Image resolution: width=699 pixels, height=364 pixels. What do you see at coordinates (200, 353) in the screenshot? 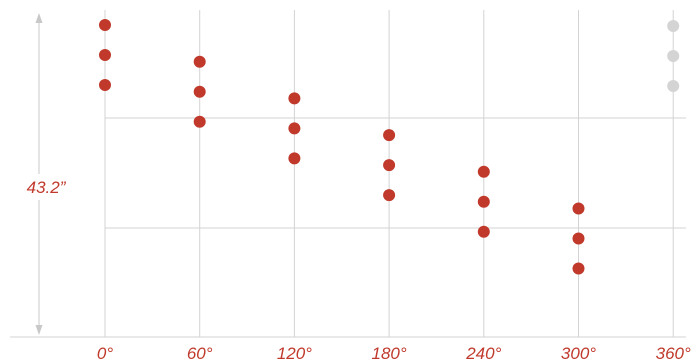
I see `angle-tick-label: 60°` at bounding box center [200, 353].